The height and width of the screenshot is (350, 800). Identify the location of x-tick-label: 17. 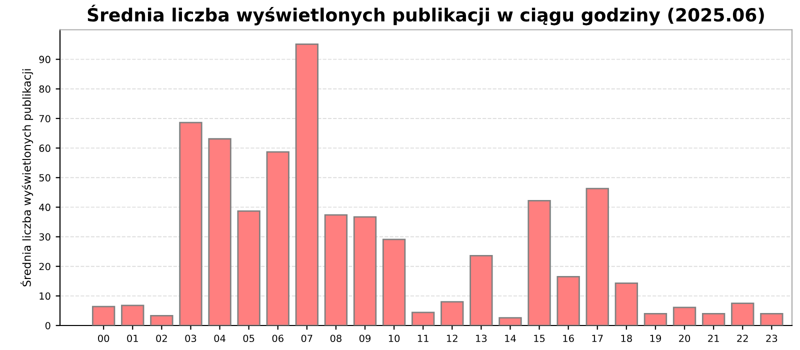
(597, 338).